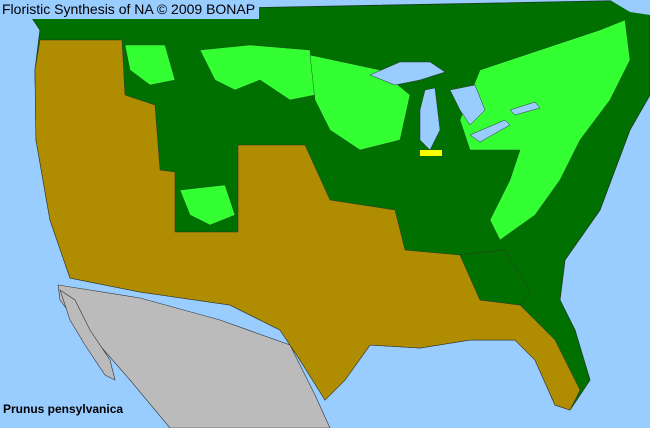 The image size is (650, 428). I want to click on hudson-bay-inlet, so click(630, 7).